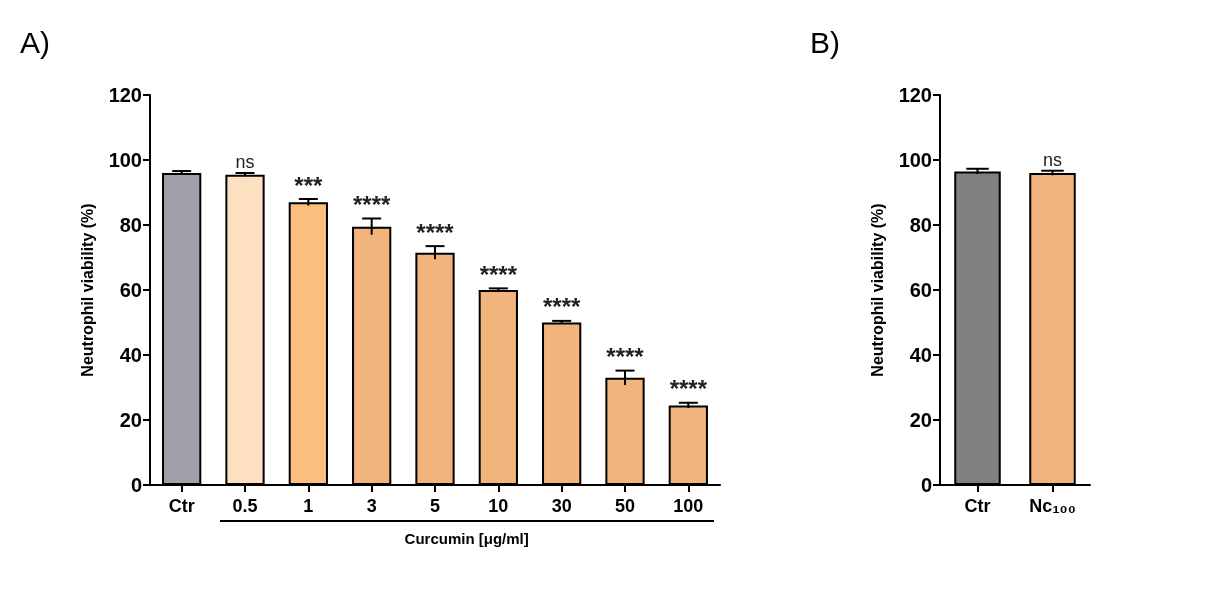 Image resolution: width=1217 pixels, height=595 pixels. I want to click on x-tick-label: 30, so click(561, 506).